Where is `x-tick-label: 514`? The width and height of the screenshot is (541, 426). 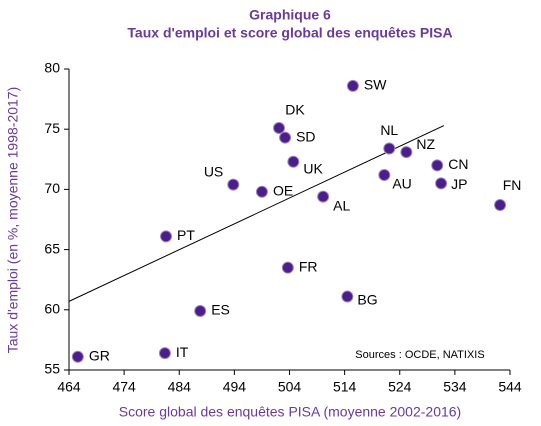 x-tick-label: 514 is located at coordinates (345, 387).